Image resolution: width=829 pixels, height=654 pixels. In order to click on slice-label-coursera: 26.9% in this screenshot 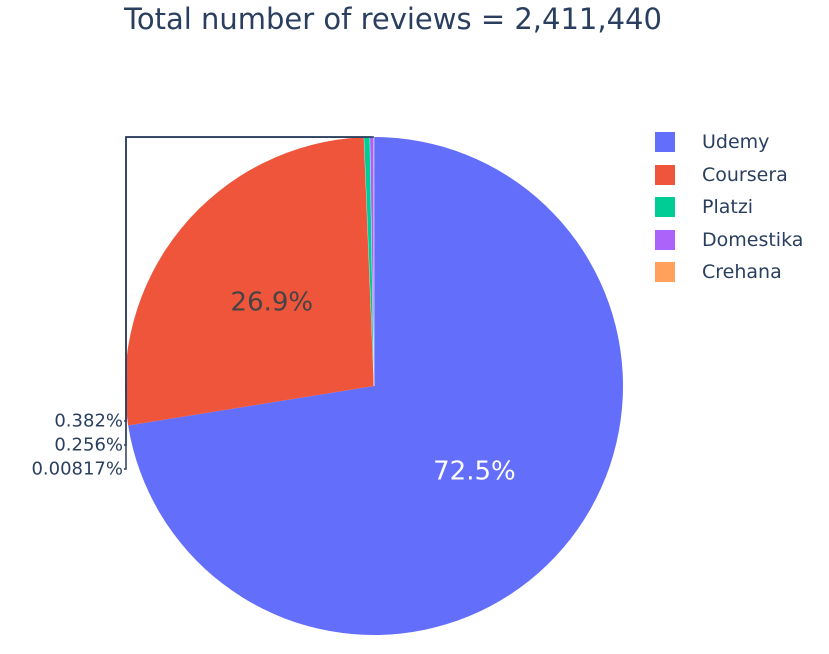, I will do `click(272, 302)`.